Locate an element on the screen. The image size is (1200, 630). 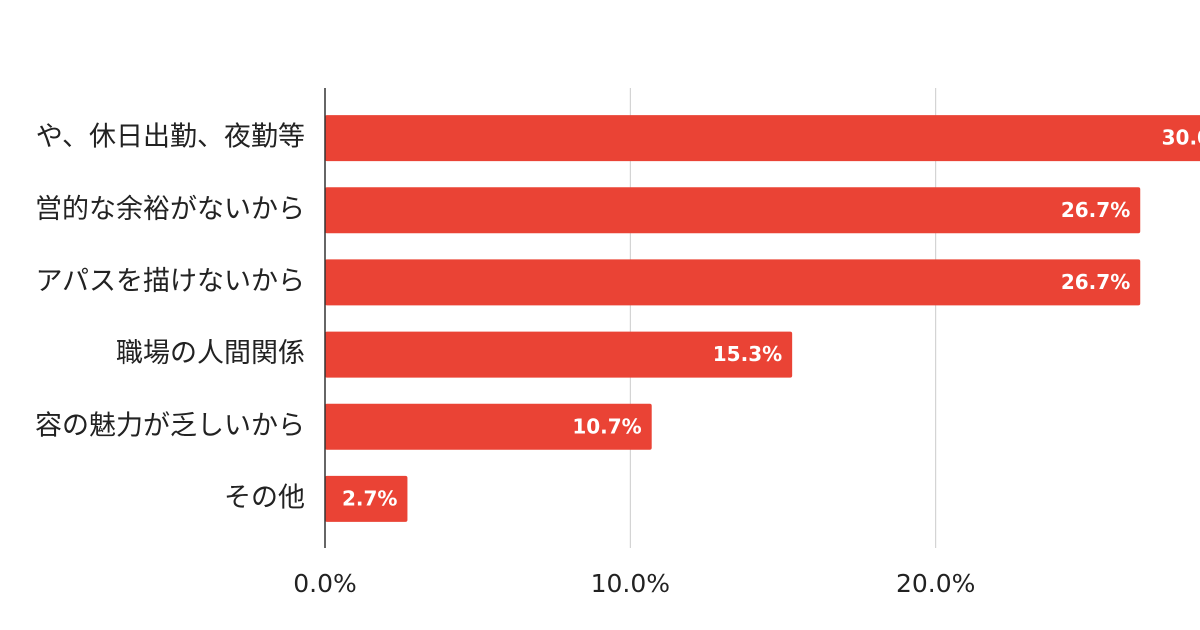
value-label: 15.3% is located at coordinates (747, 354).